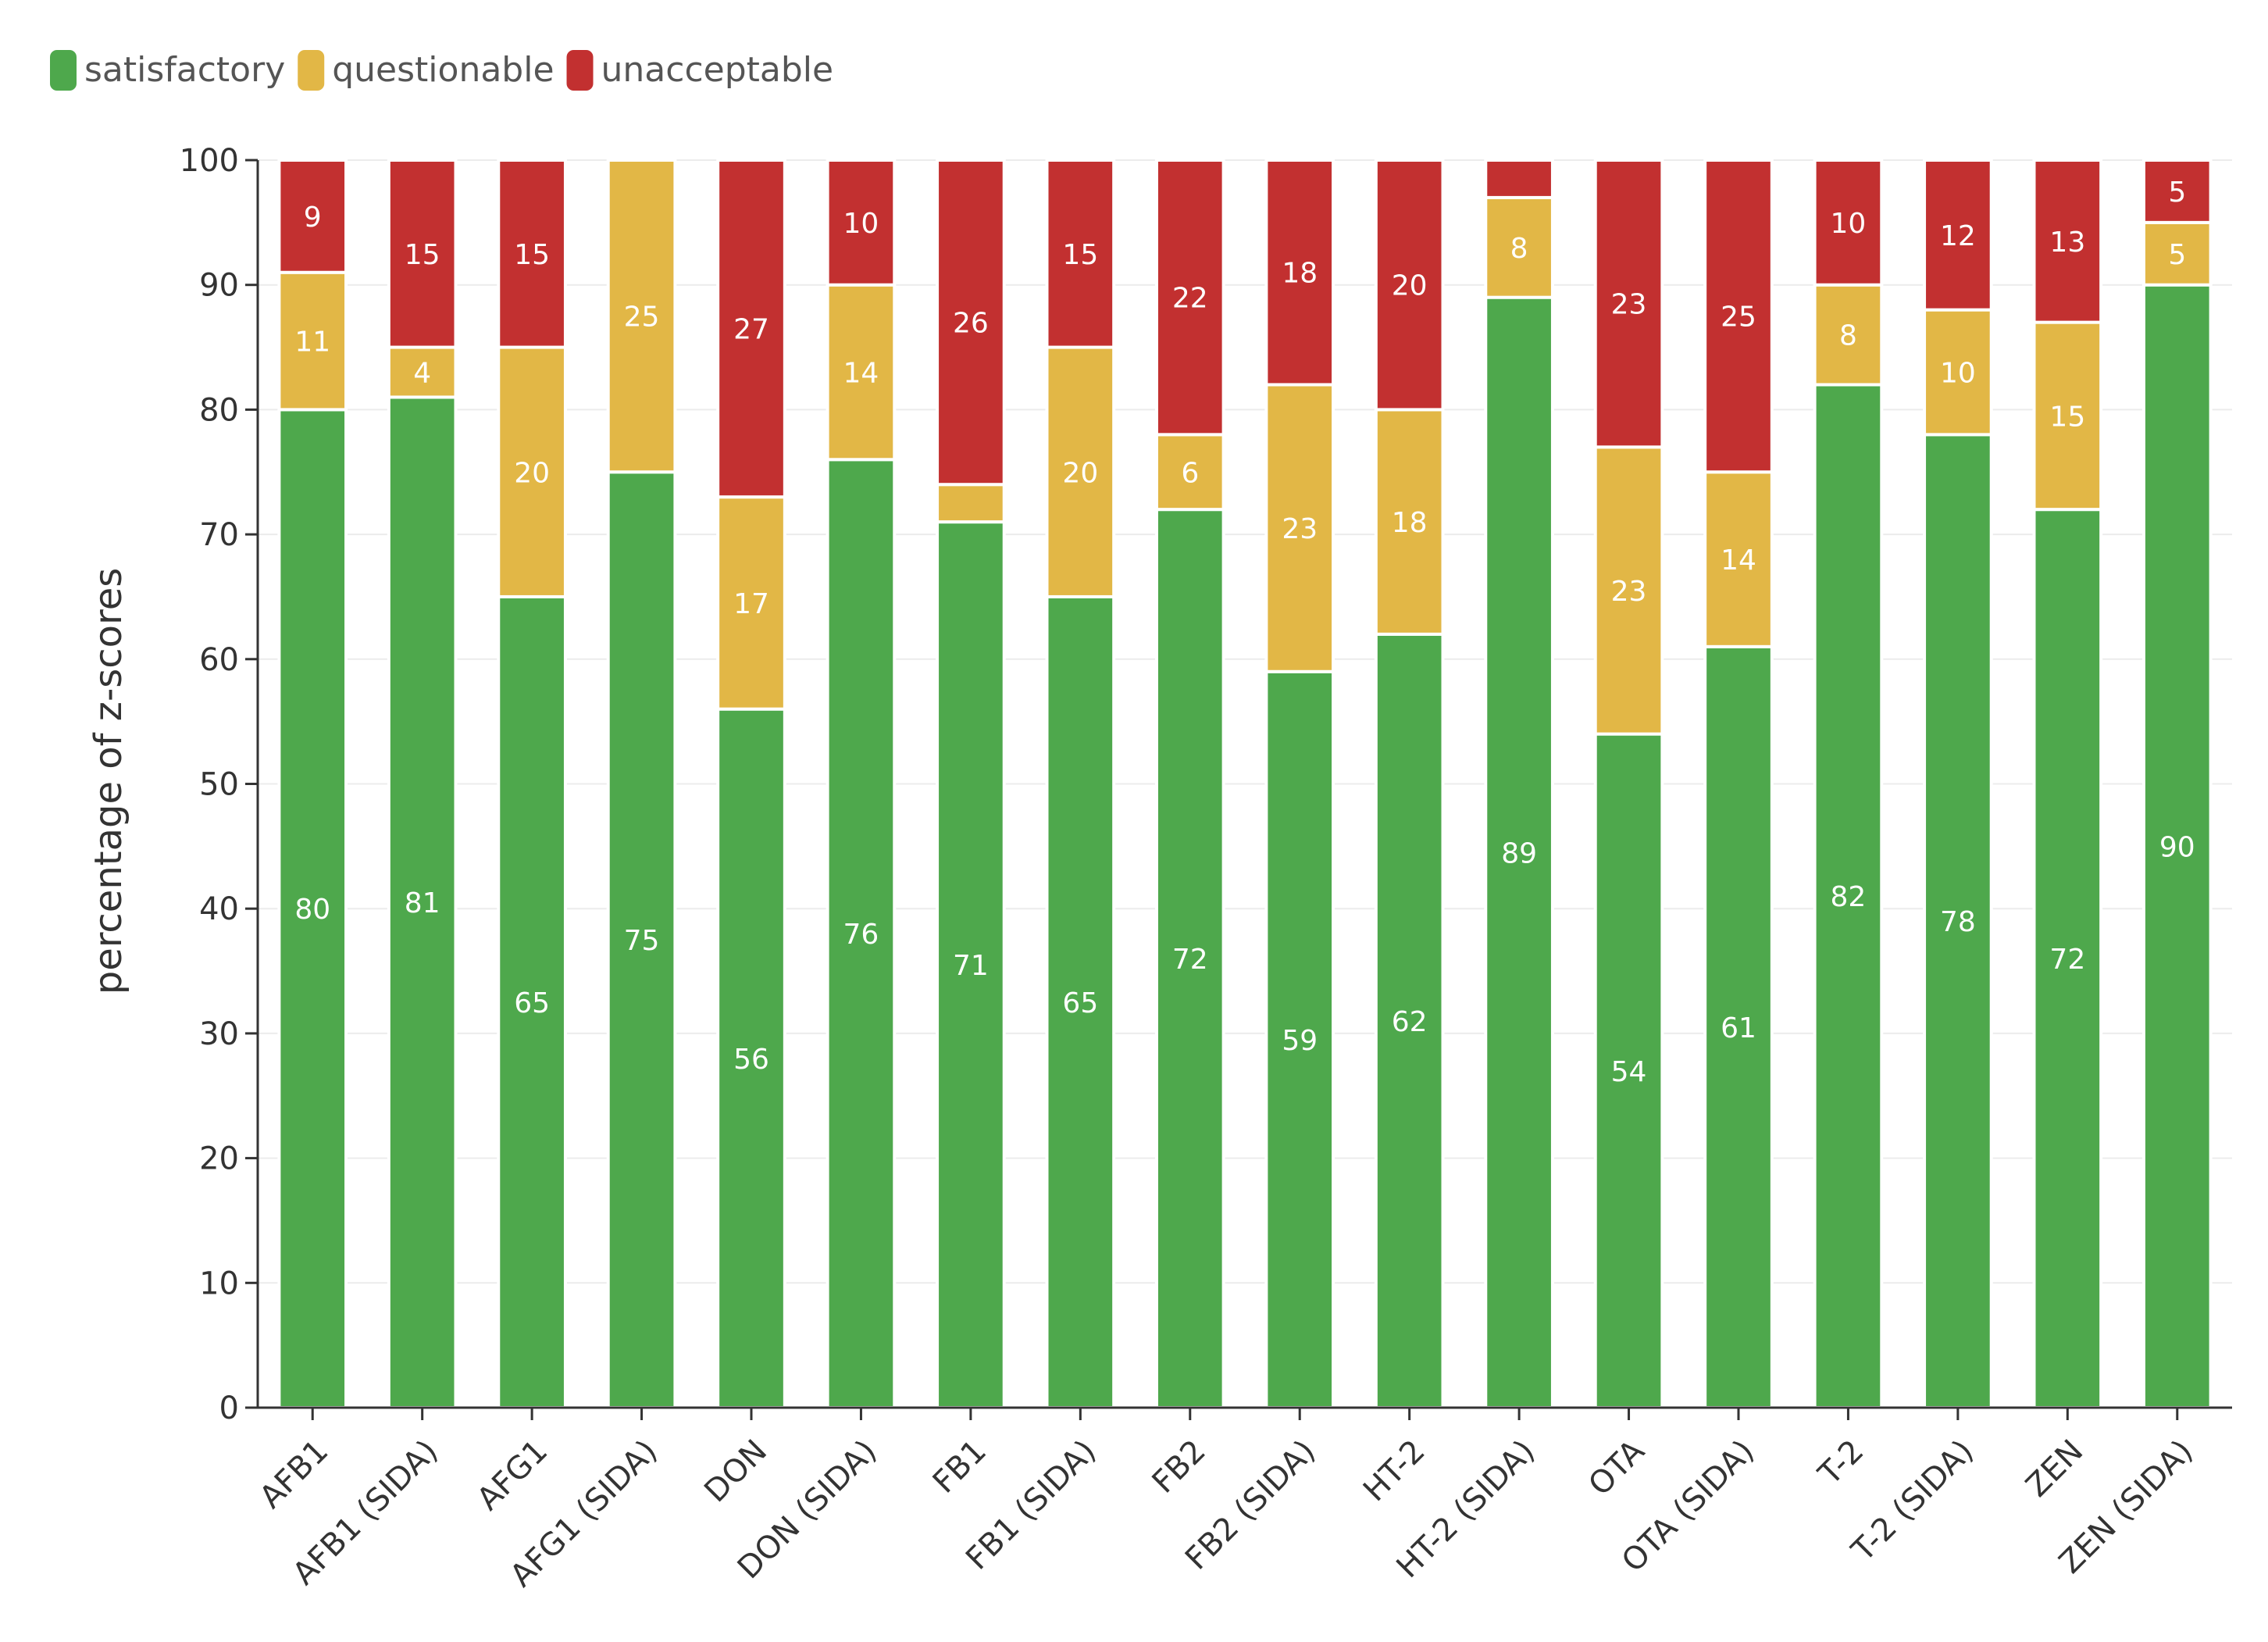  What do you see at coordinates (1519, 852) in the screenshot?
I see `bar-satisfactory-HT-2 (SIDA)` at bounding box center [1519, 852].